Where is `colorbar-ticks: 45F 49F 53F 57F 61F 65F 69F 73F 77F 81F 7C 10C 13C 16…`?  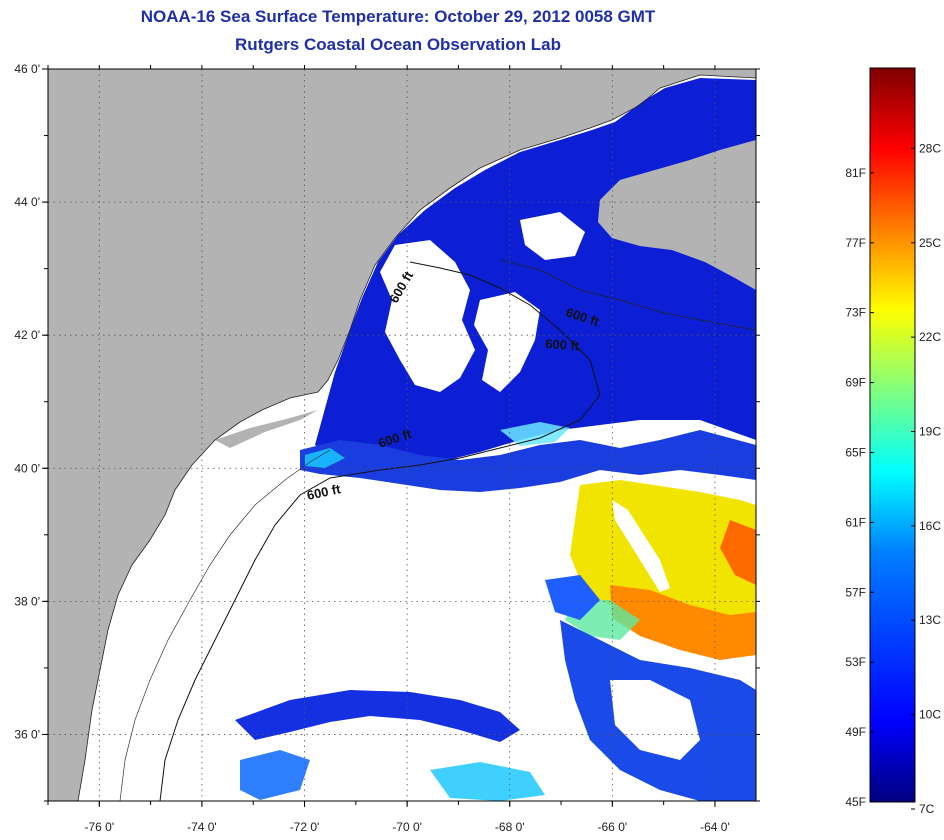 colorbar-ticks: 45F 49F 53F 57F 61F 65F 69F 73F 77F 81F 7C 10C 13C 16… is located at coordinates (893, 478).